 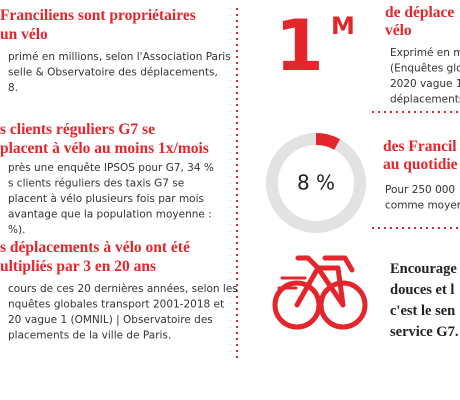 I want to click on heading: s déplacements à vélo ont été, so click(x=95, y=247).